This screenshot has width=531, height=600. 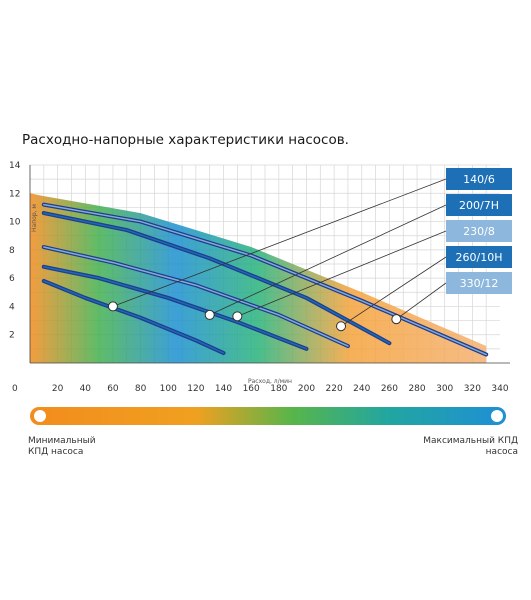 What do you see at coordinates (168, 389) in the screenshot?
I see `x-tick-label: 100` at bounding box center [168, 389].